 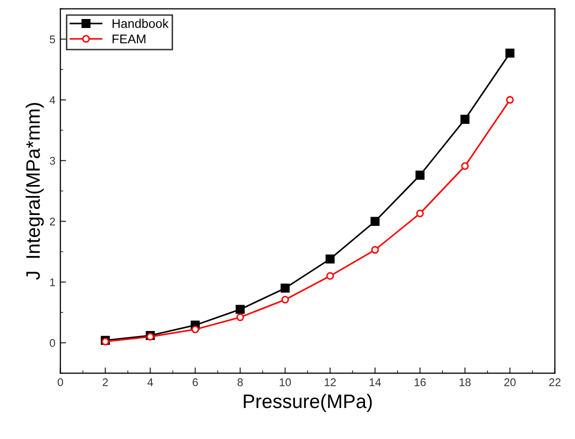 I want to click on x-tick-label: 4, so click(x=150, y=382).